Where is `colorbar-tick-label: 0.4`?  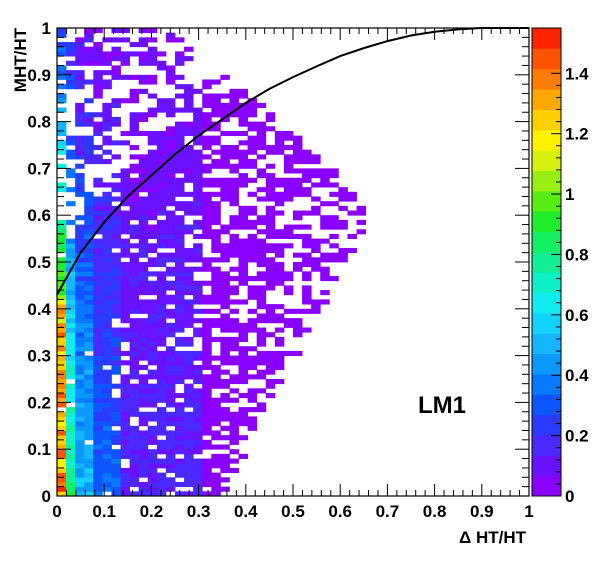
colorbar-tick-label: 0.4 is located at coordinates (577, 375).